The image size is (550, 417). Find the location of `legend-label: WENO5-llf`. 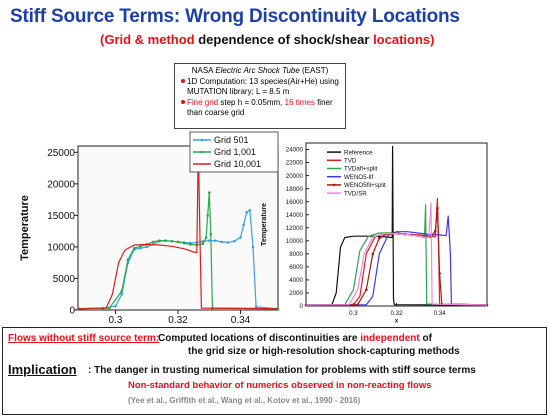

legend-label: WENO5-llf is located at coordinates (358, 177).